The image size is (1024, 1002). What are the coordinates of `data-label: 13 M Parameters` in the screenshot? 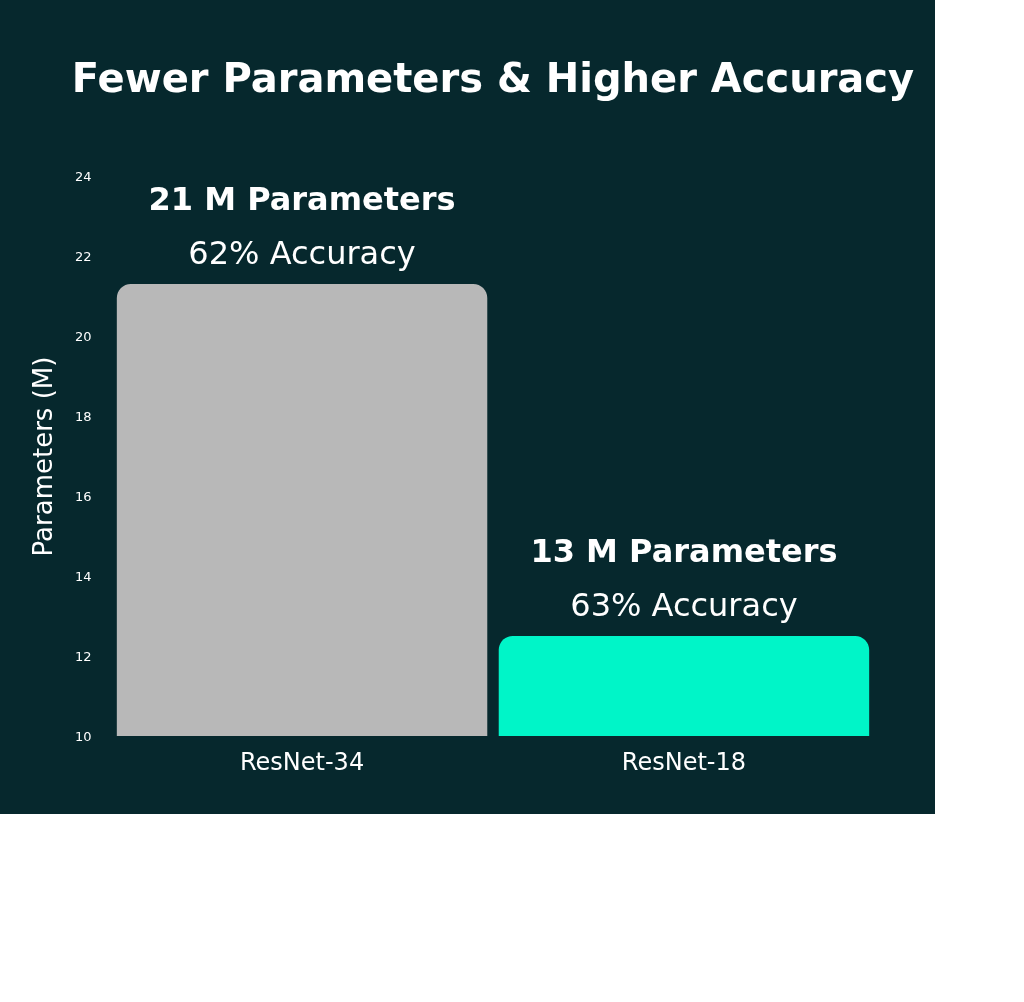 It's located at (684, 551).